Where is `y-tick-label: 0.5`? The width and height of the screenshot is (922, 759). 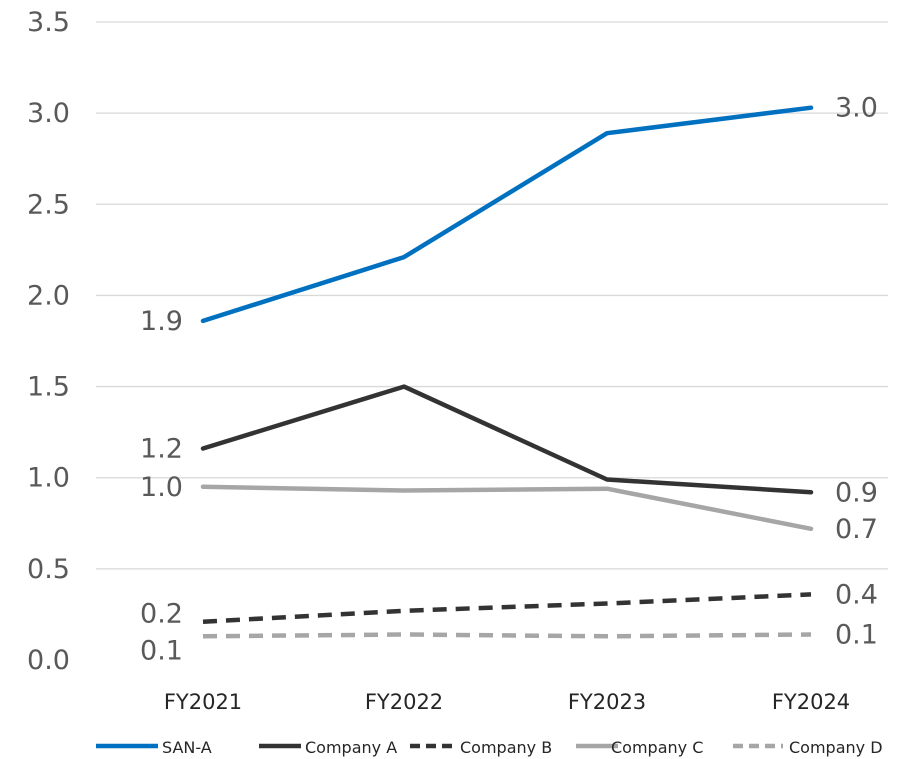 y-tick-label: 0.5 is located at coordinates (48, 569).